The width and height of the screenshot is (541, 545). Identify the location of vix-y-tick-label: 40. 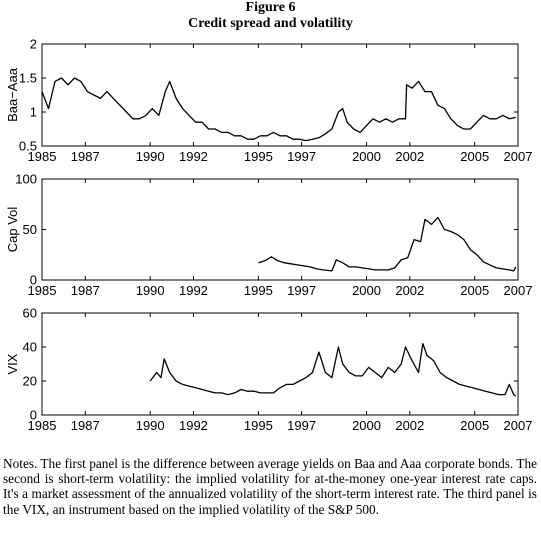
(30, 347).